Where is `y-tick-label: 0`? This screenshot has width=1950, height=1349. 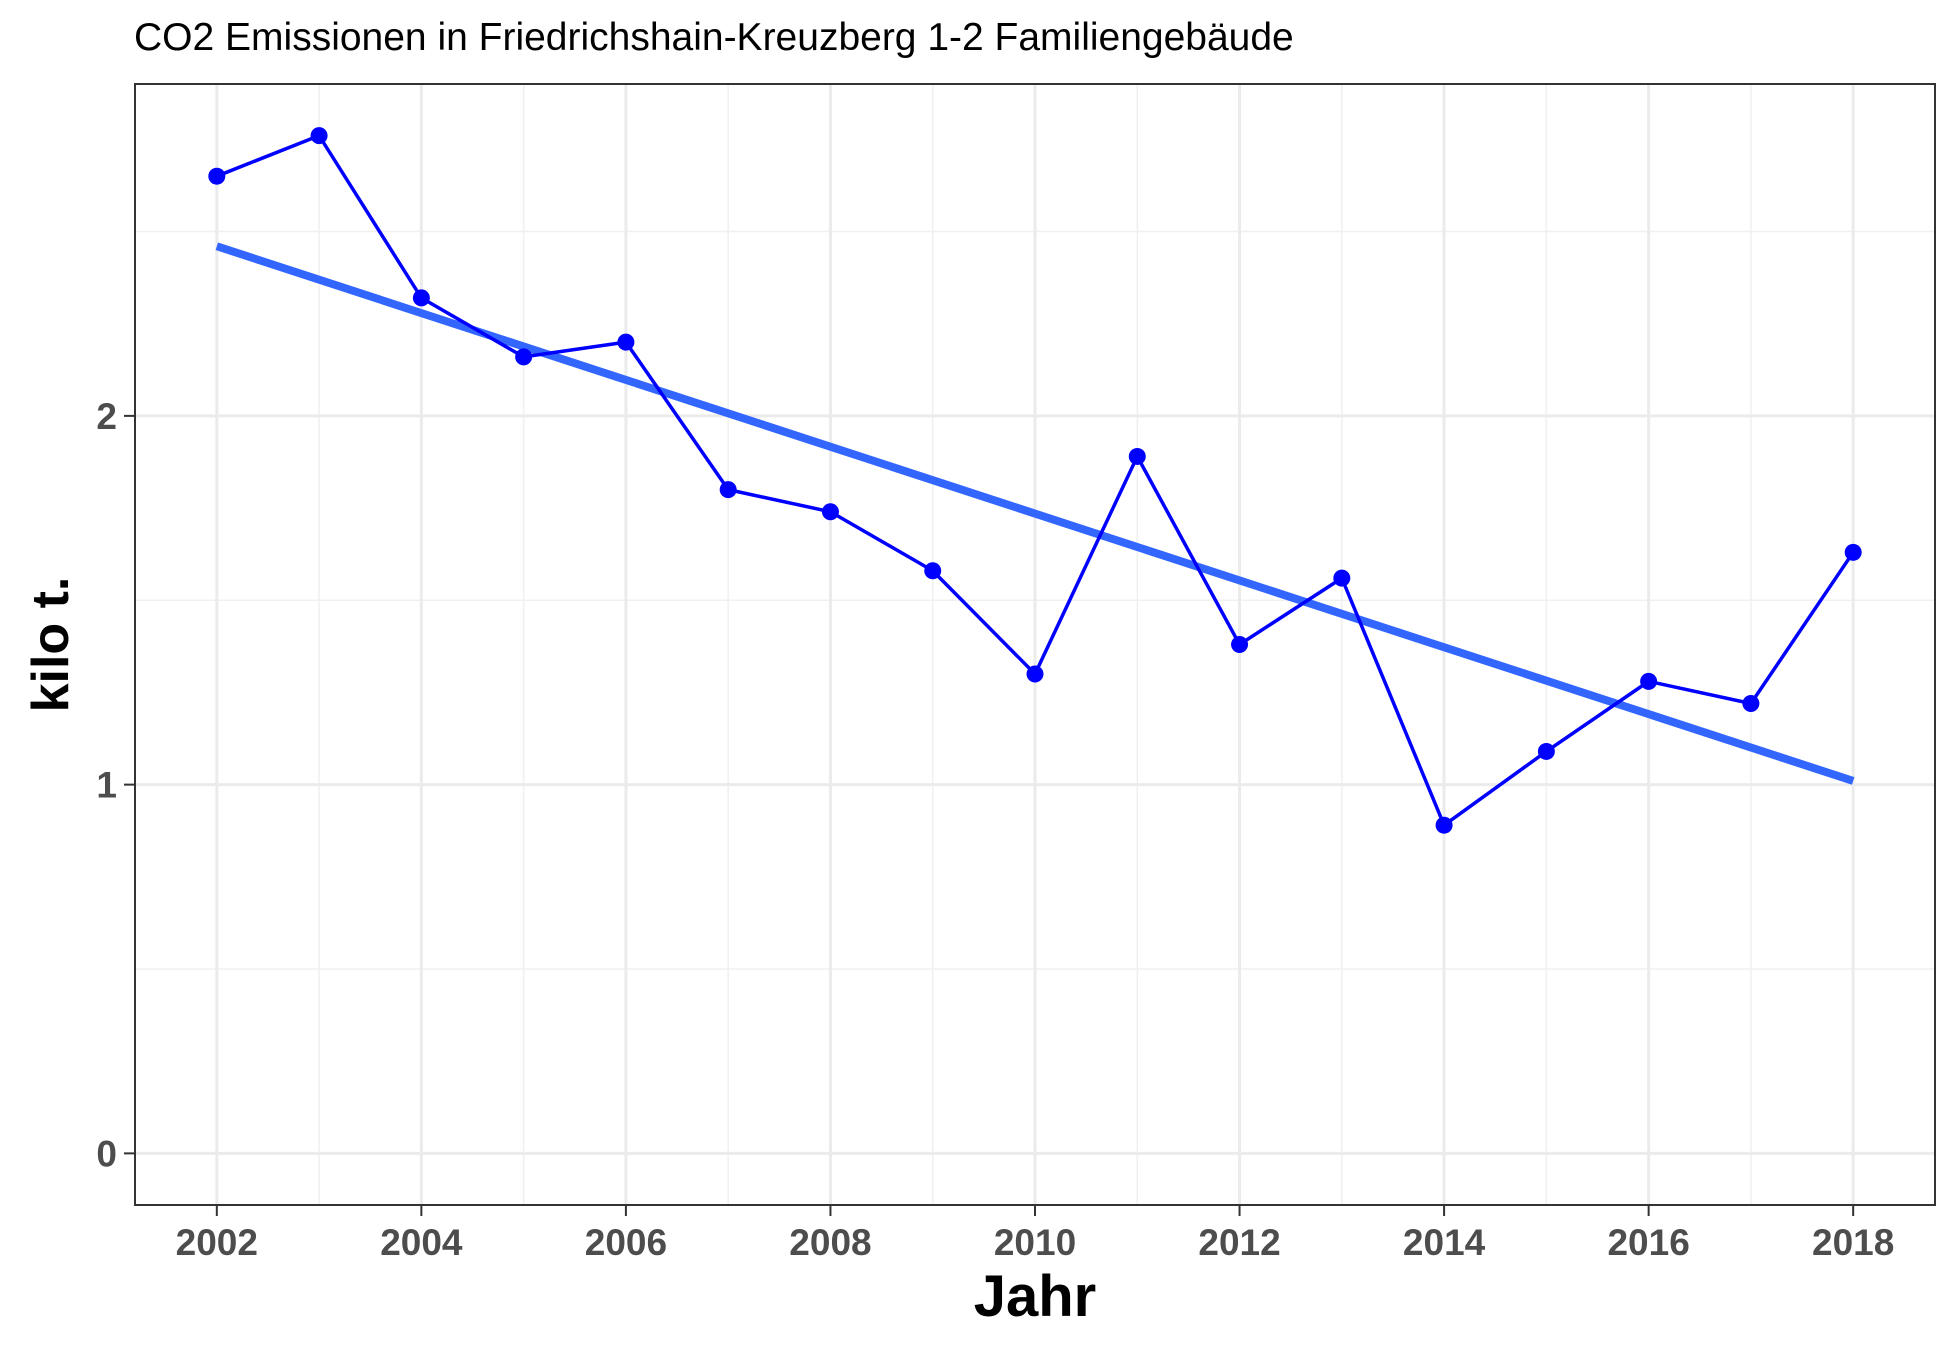
y-tick-label: 0 is located at coordinates (106, 1153).